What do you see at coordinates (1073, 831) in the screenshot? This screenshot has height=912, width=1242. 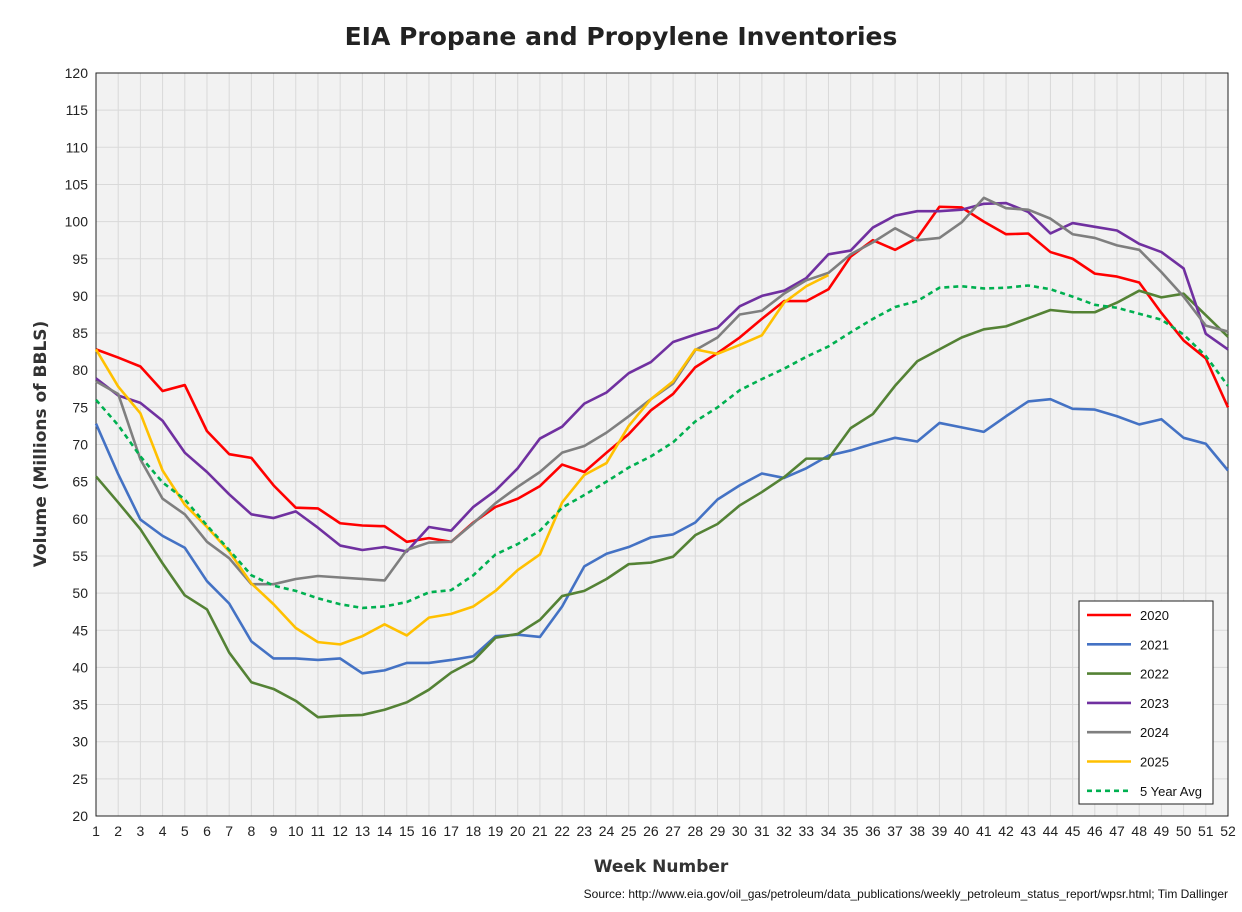 I see `x-tick-label: 45` at bounding box center [1073, 831].